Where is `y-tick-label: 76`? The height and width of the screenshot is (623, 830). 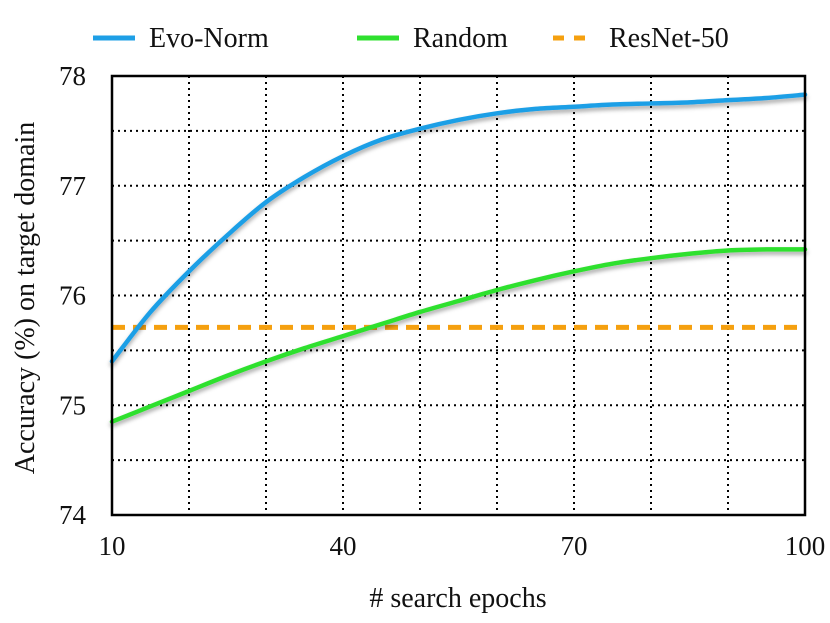 y-tick-label: 76 is located at coordinates (72, 296).